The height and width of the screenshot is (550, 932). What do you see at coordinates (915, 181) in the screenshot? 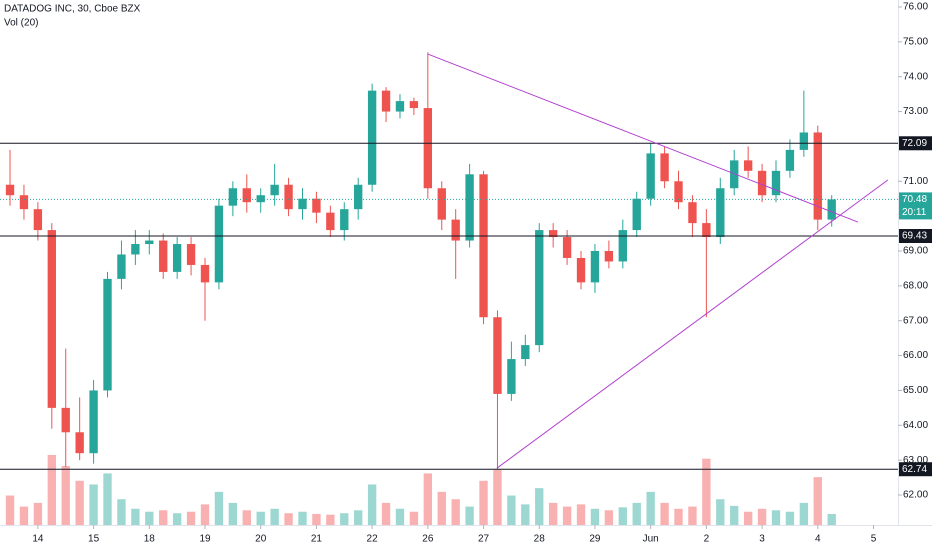
I see `y-tick-label: 71.00` at bounding box center [915, 181].